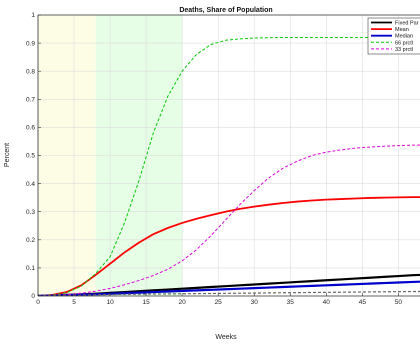  What do you see at coordinates (229, 288) in the screenshot?
I see `series-line-median` at bounding box center [229, 288].